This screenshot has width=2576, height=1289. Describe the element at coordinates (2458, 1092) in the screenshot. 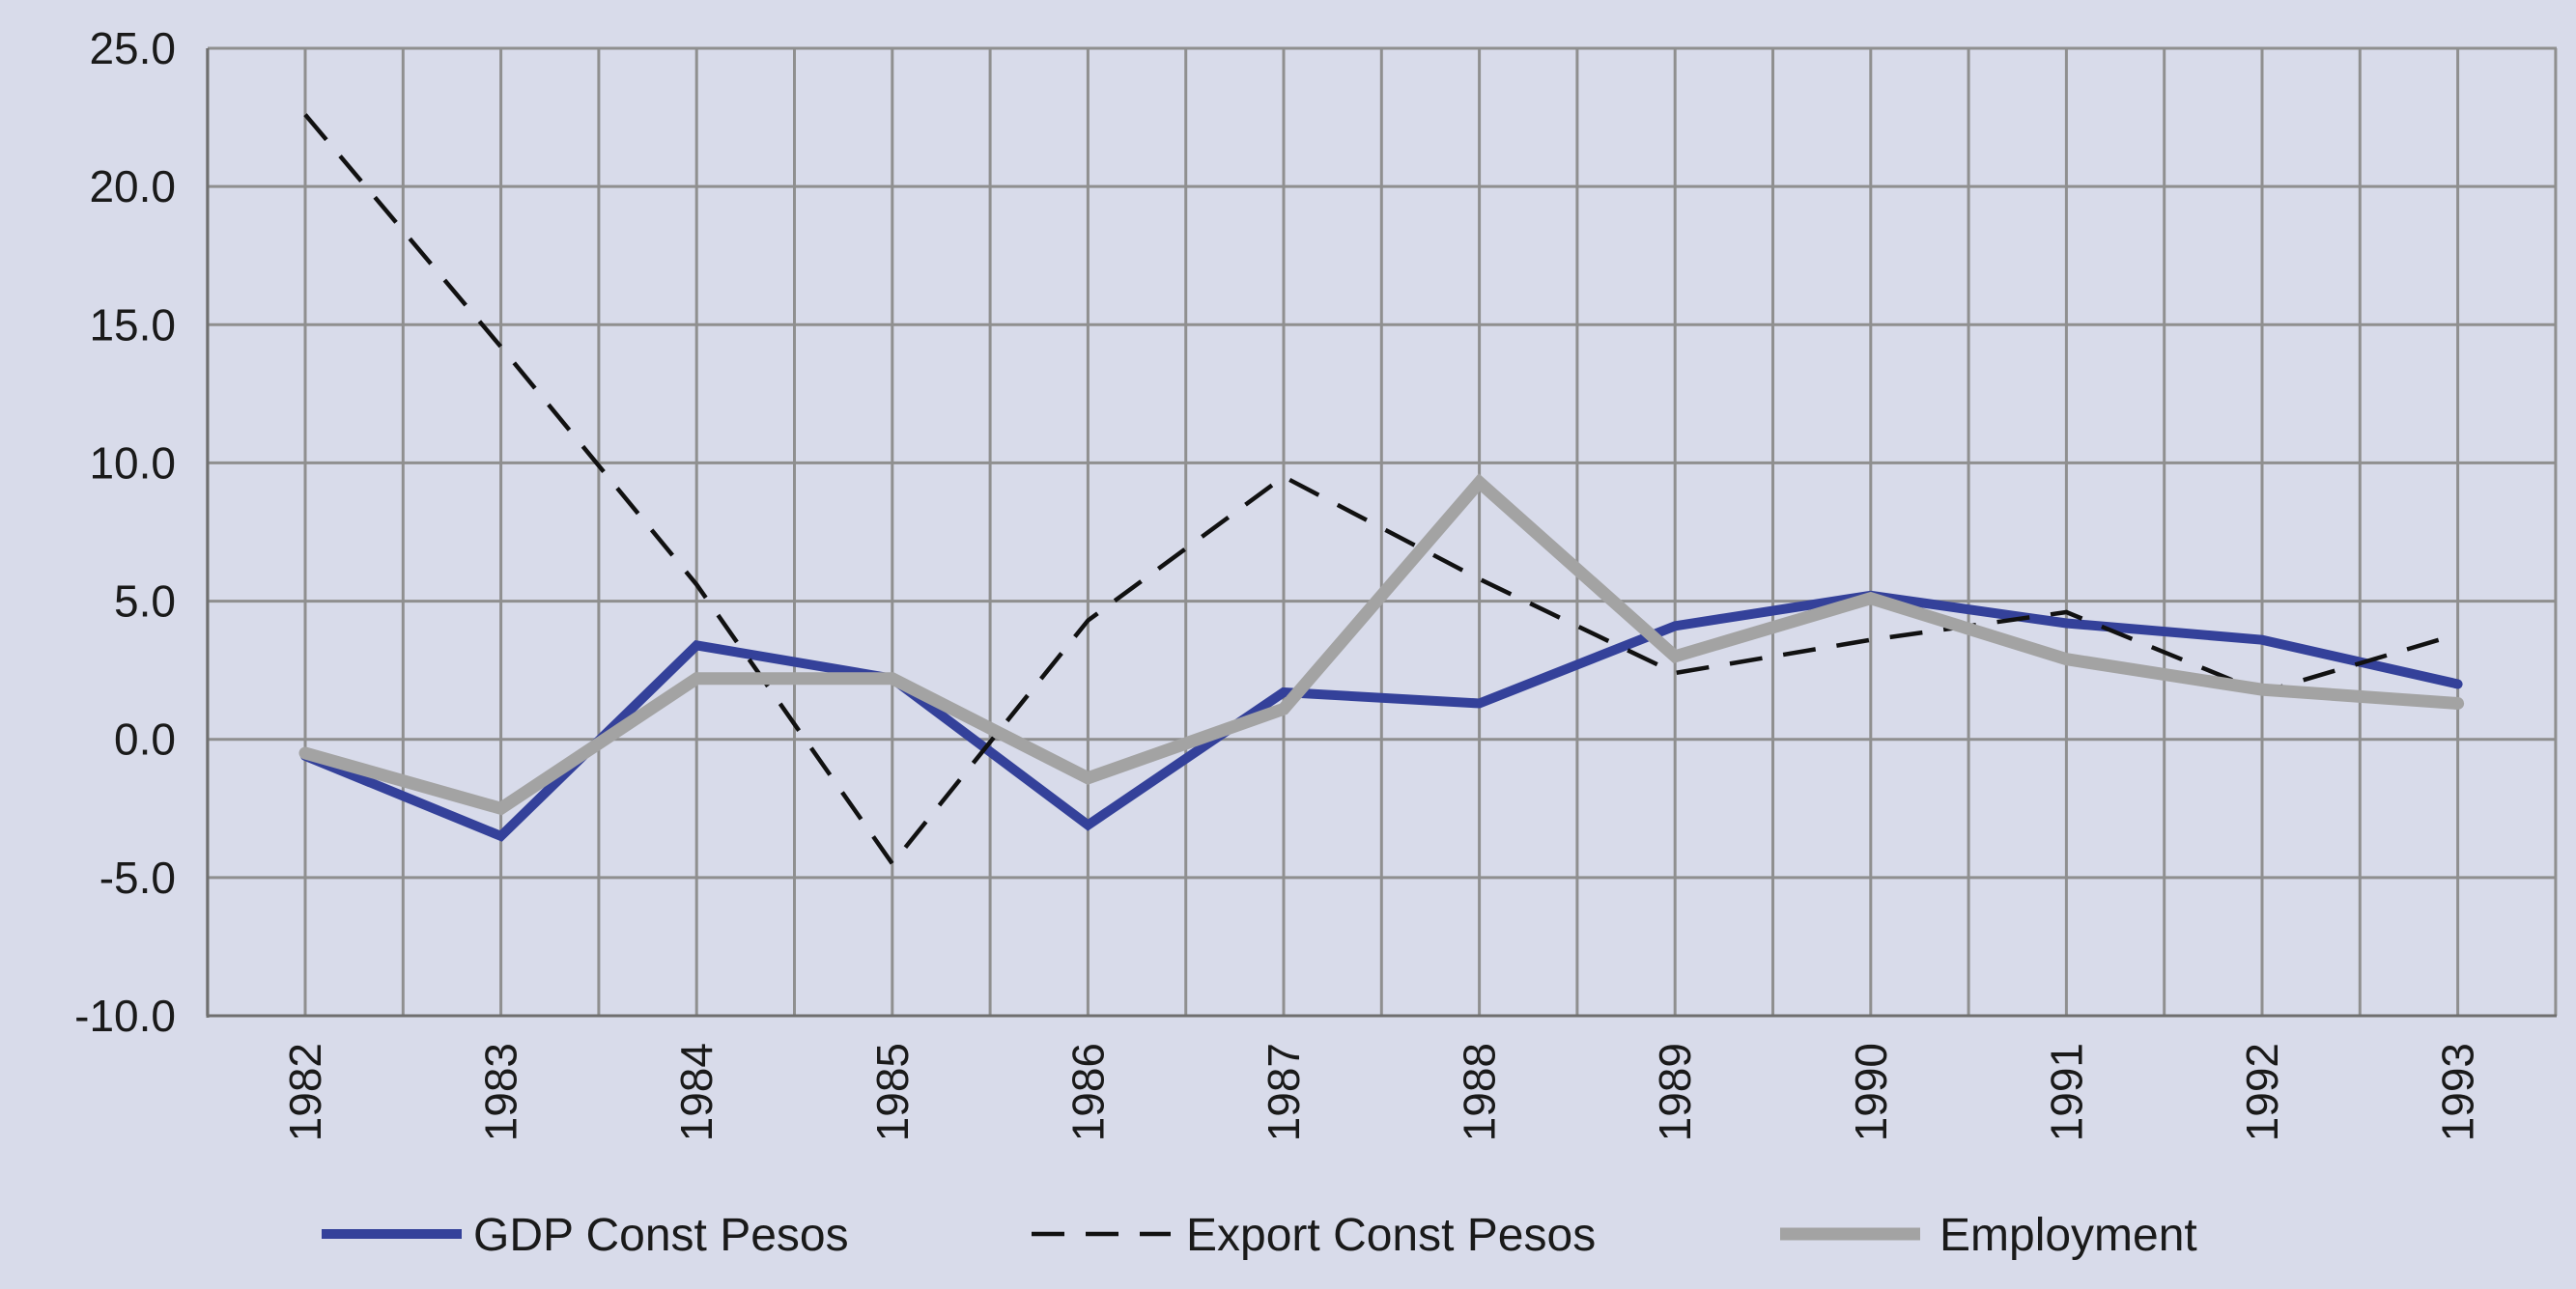

I see `x-tick-label: 1993` at that location.